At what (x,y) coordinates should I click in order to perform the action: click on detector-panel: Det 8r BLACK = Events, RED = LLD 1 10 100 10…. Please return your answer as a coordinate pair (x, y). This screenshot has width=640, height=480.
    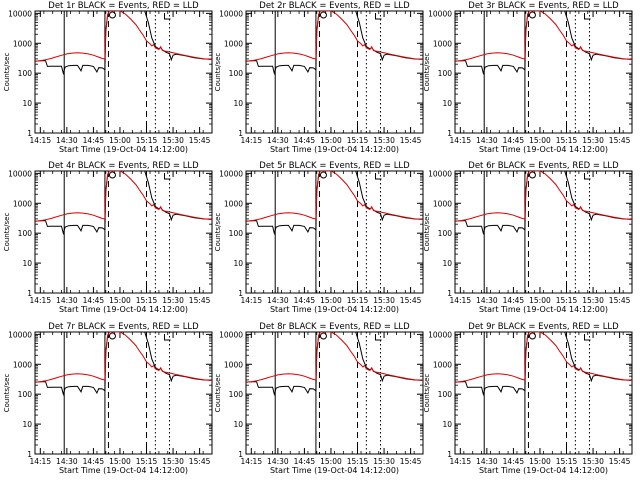
    Looking at the image, I should click on (319, 398).